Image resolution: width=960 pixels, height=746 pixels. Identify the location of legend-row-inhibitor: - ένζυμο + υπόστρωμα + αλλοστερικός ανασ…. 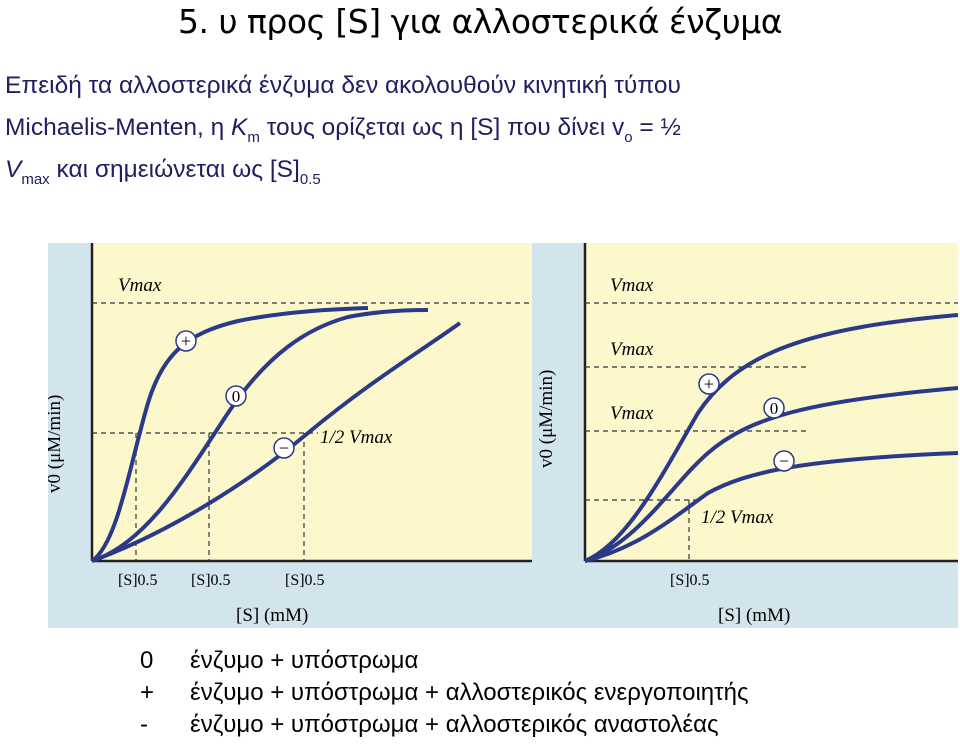
(540, 725).